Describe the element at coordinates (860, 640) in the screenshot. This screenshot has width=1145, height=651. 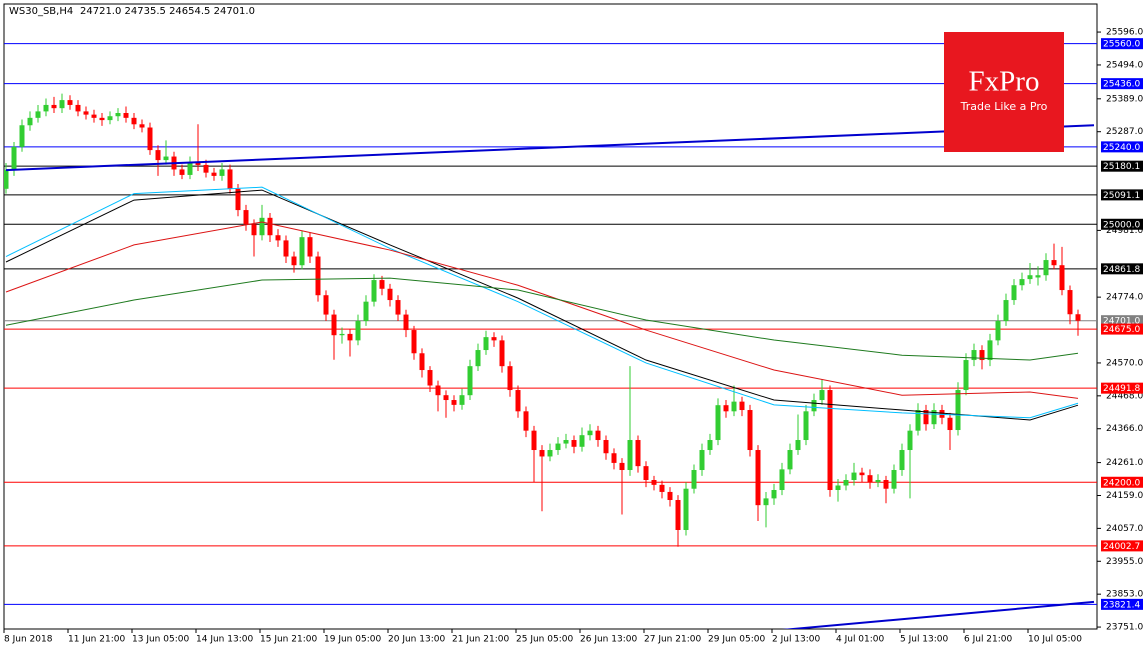
I see `x-tick-label: 4 Jul 01:00` at that location.